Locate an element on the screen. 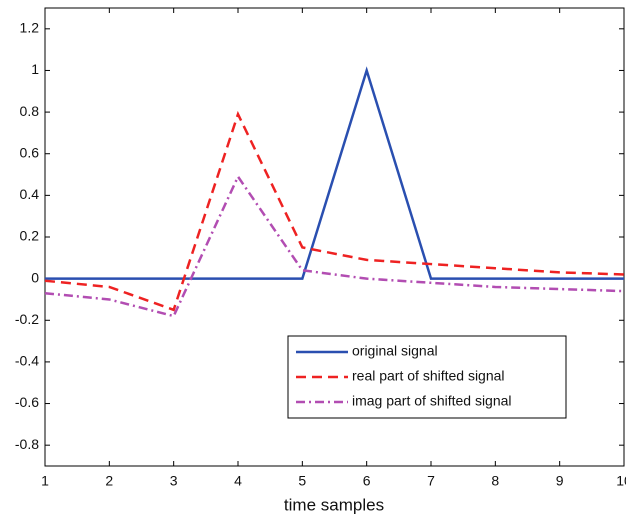  y-tick-label: 0.4 is located at coordinates (30, 194).